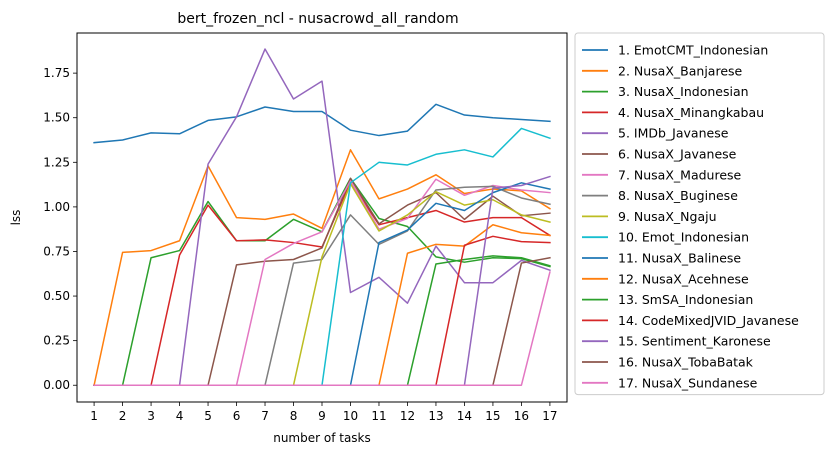 Image resolution: width=833 pixels, height=455 pixels. I want to click on x-tick-label: 4, so click(180, 416).